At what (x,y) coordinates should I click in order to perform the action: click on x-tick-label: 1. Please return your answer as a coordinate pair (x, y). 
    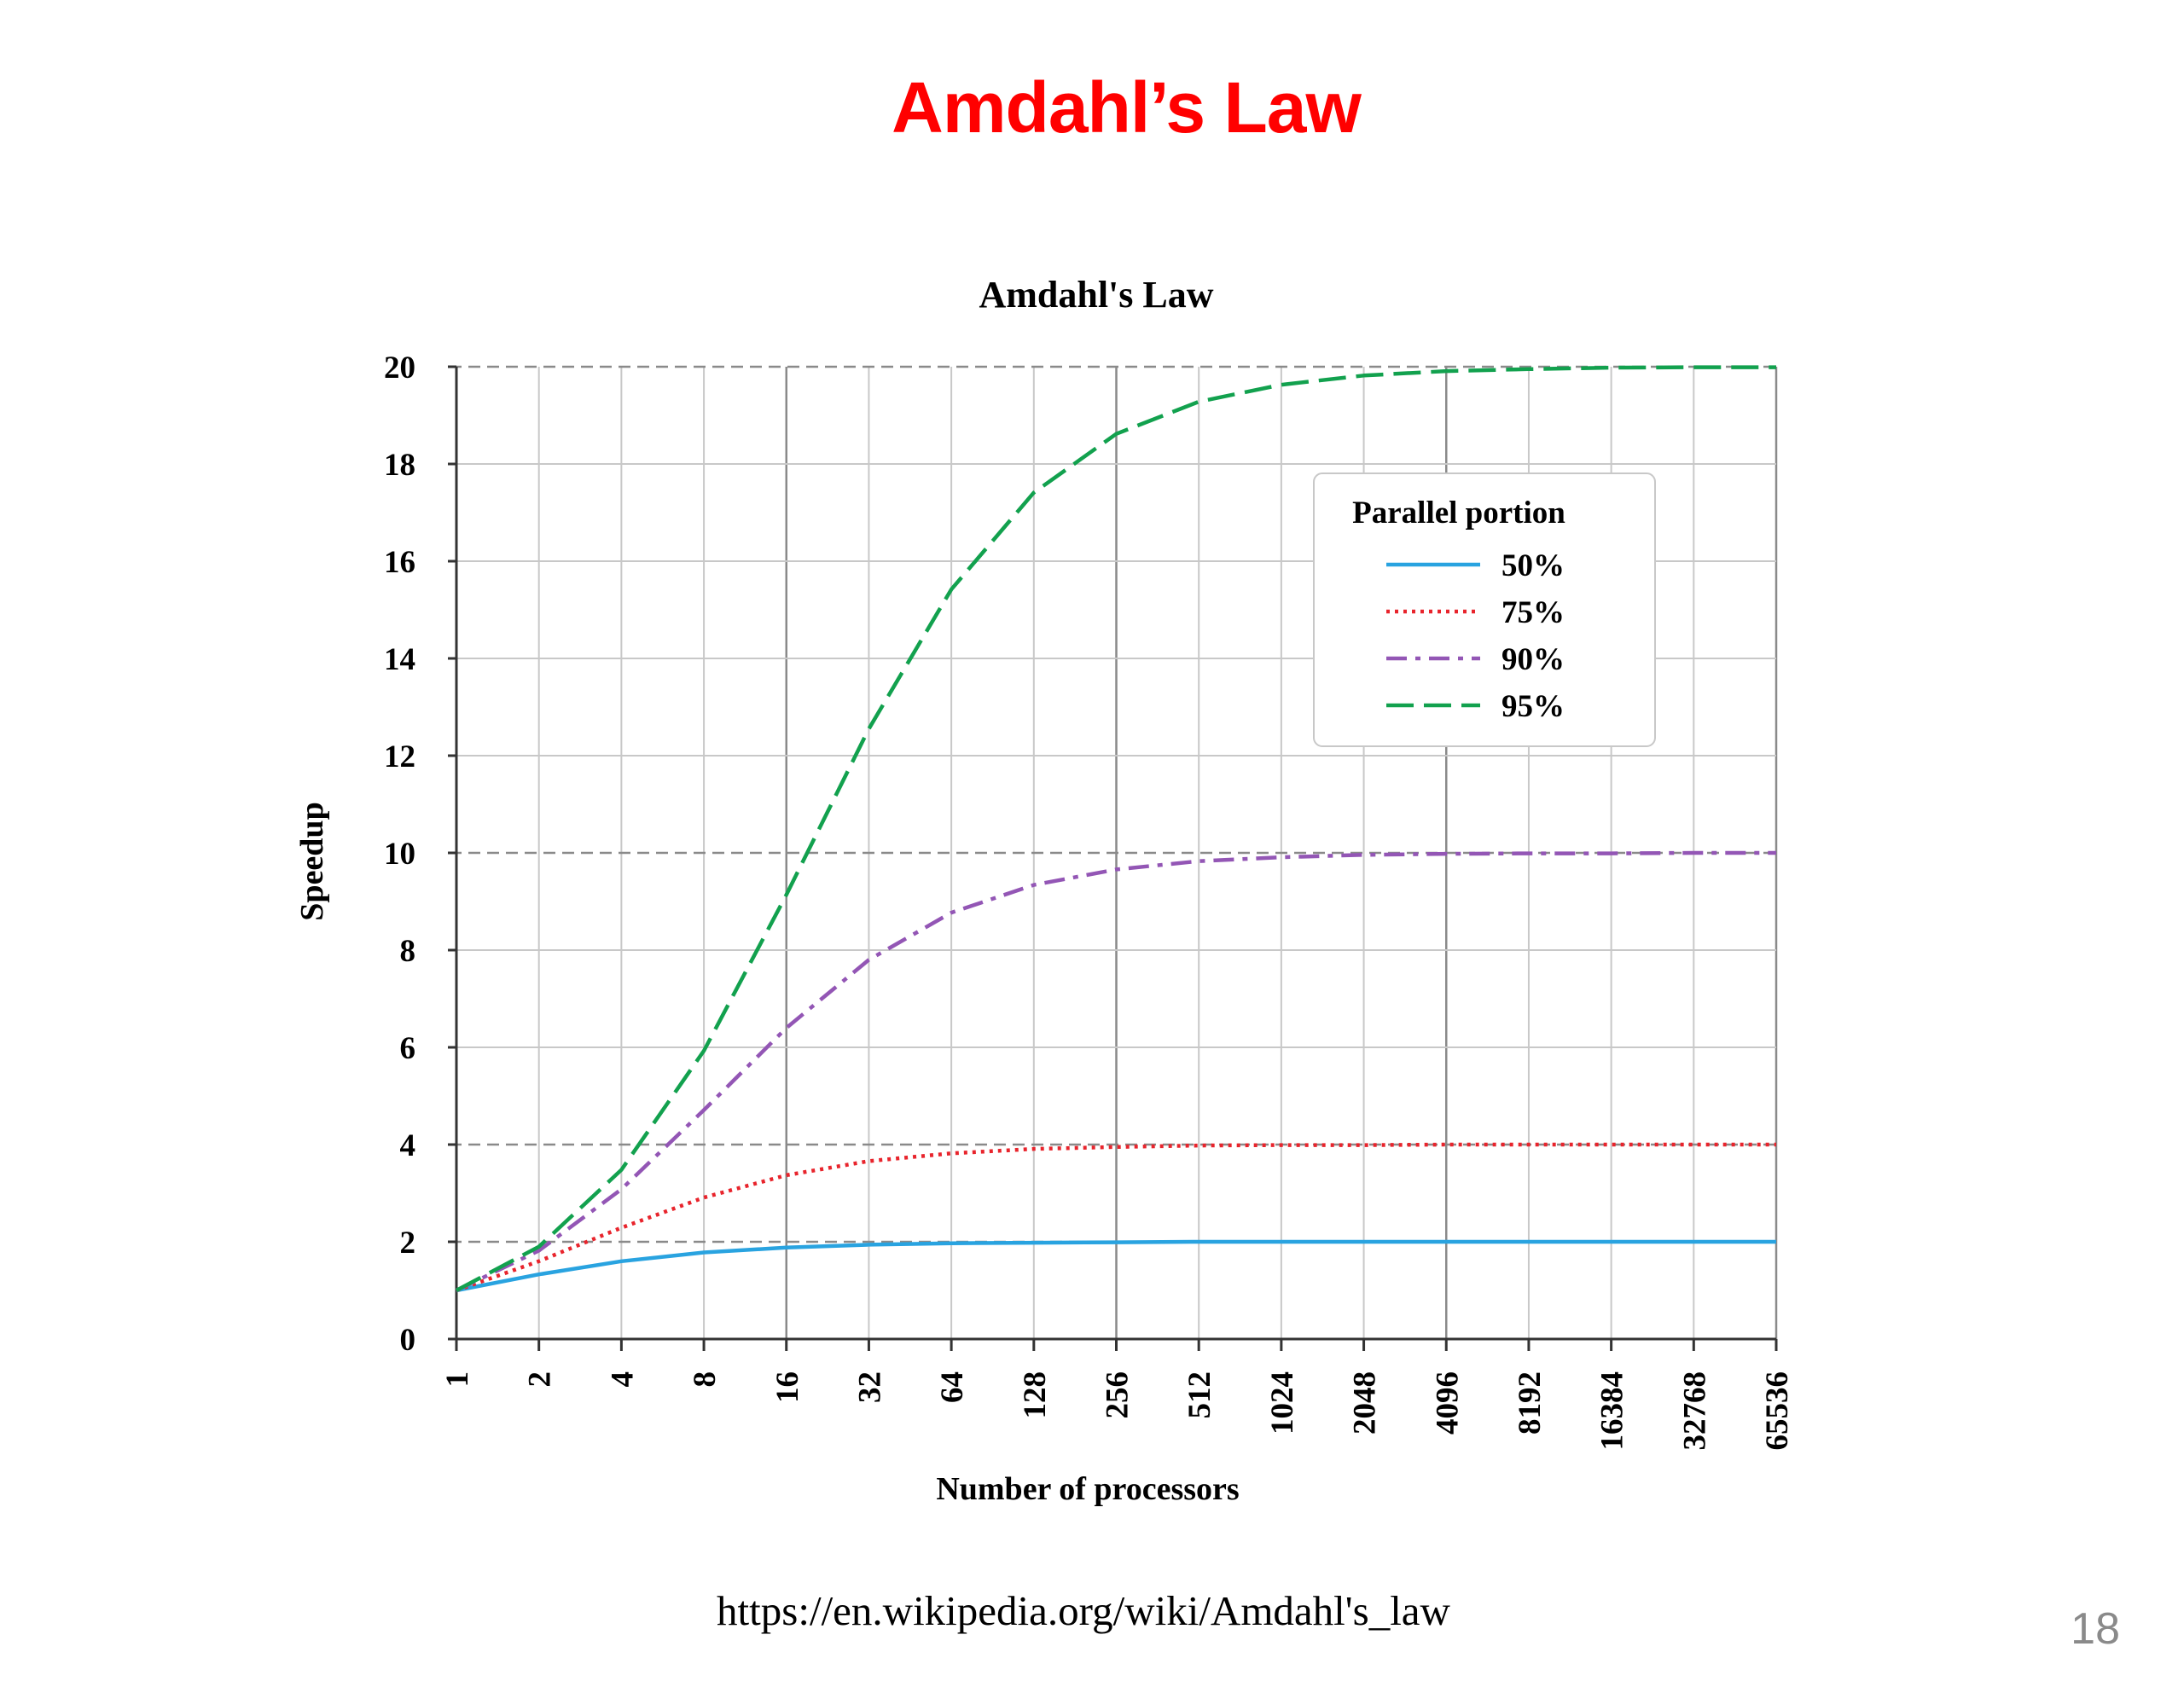
    Looking at the image, I should click on (458, 1380).